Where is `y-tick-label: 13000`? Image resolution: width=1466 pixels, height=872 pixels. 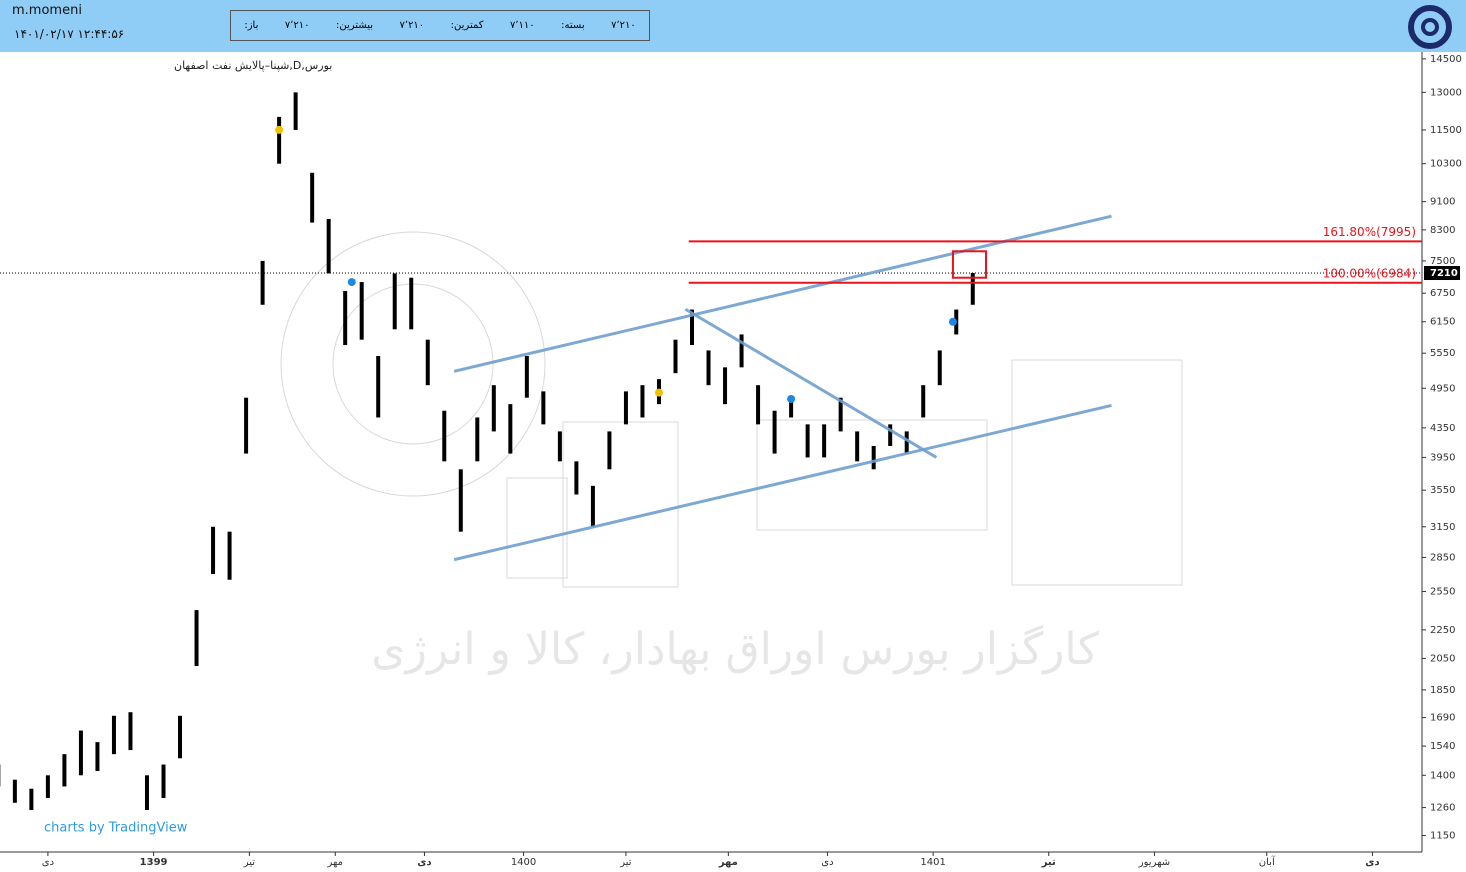
y-tick-label: 13000 is located at coordinates (1446, 92).